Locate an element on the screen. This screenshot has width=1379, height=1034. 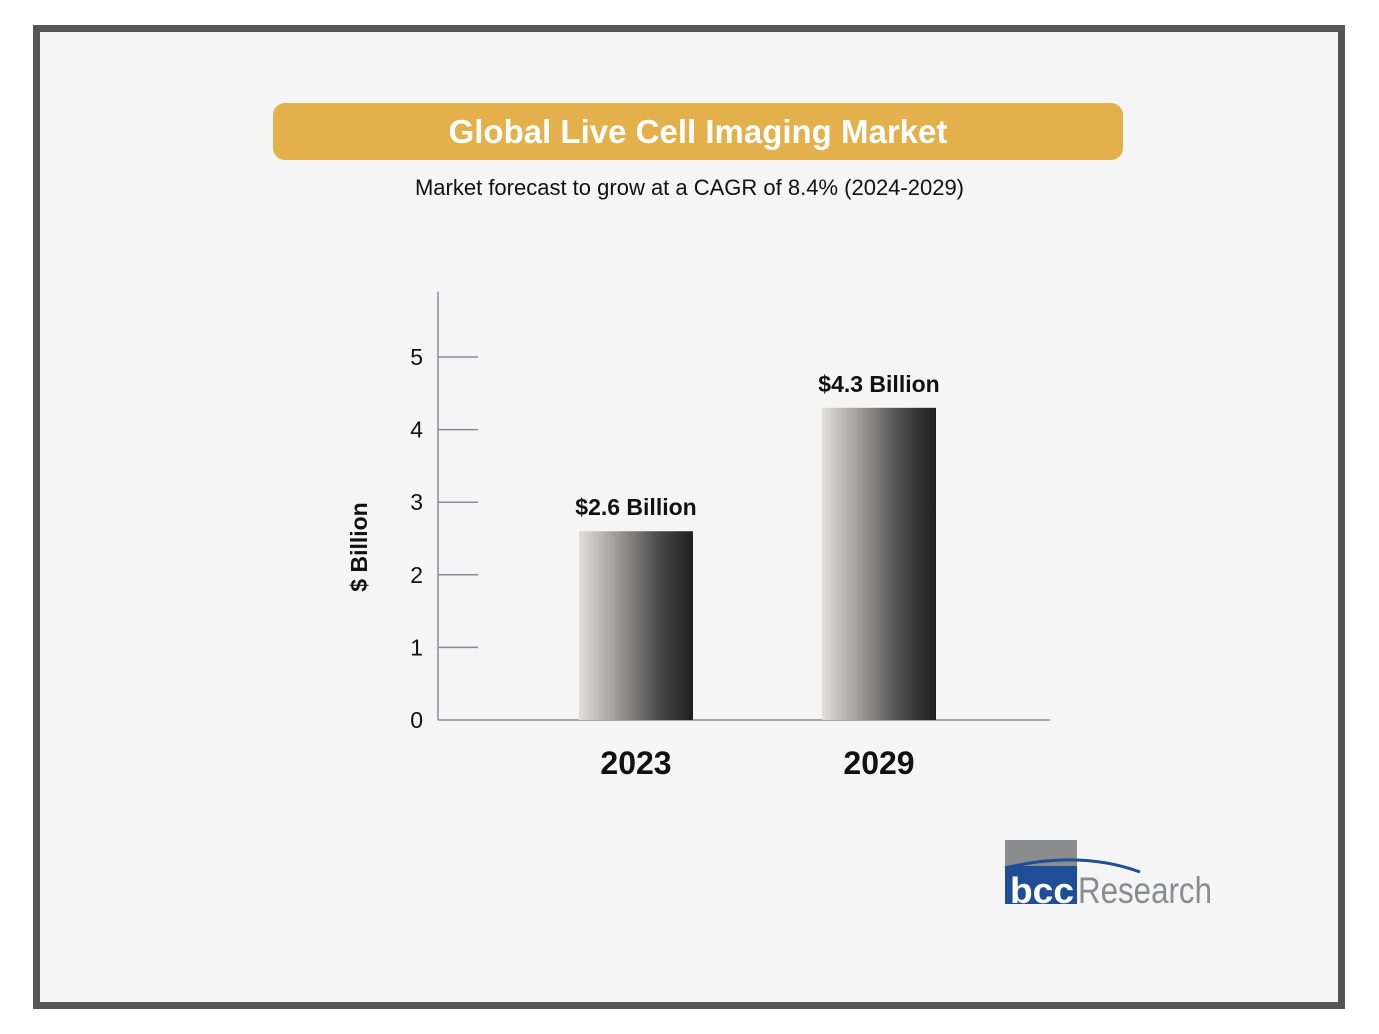
y-tick-label: 1 is located at coordinates (416, 647).